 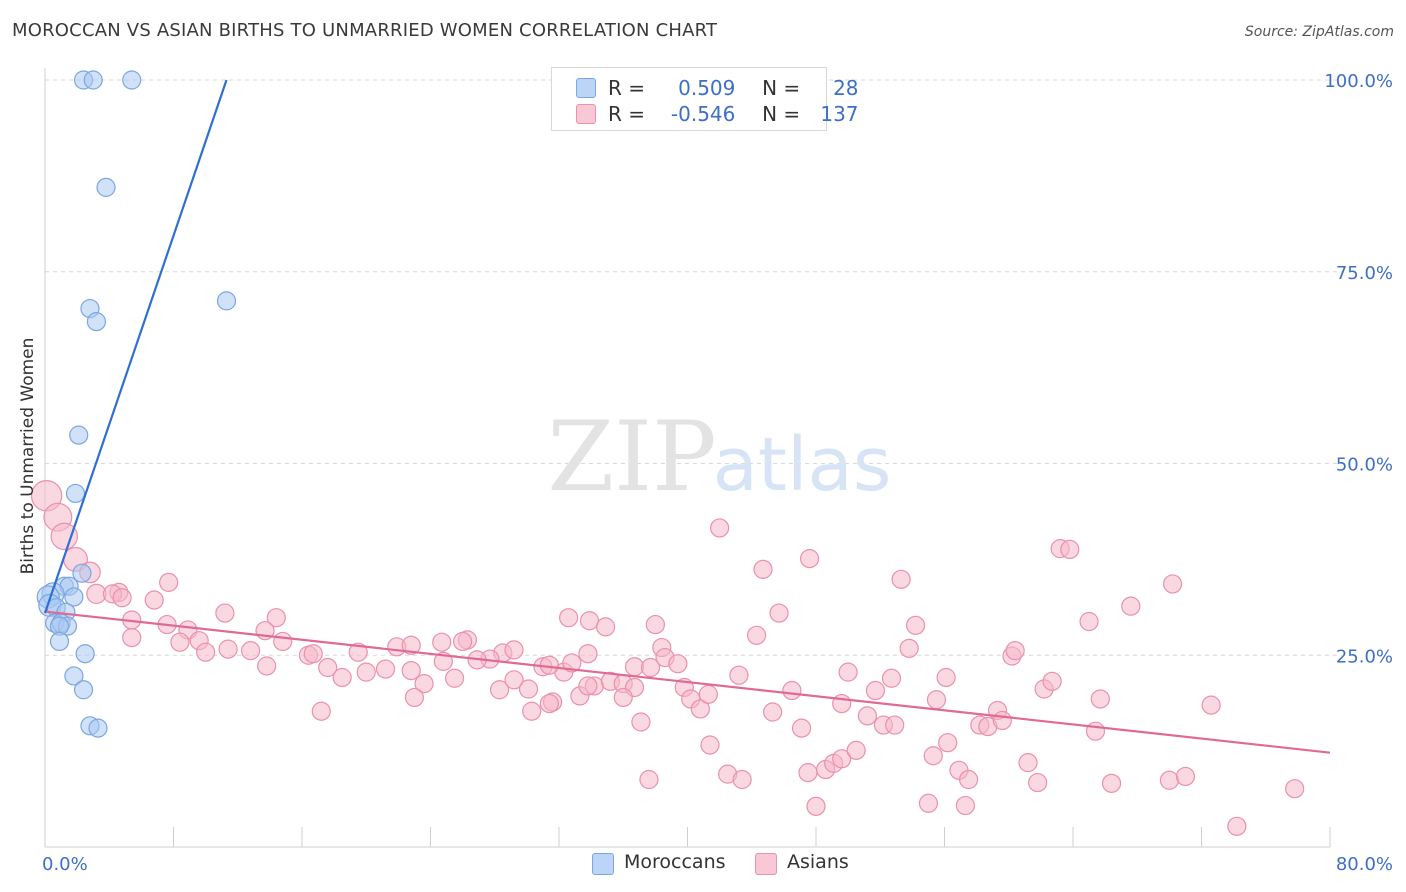 I want to click on watermark-zip: ZIP, so click(x=631, y=457).